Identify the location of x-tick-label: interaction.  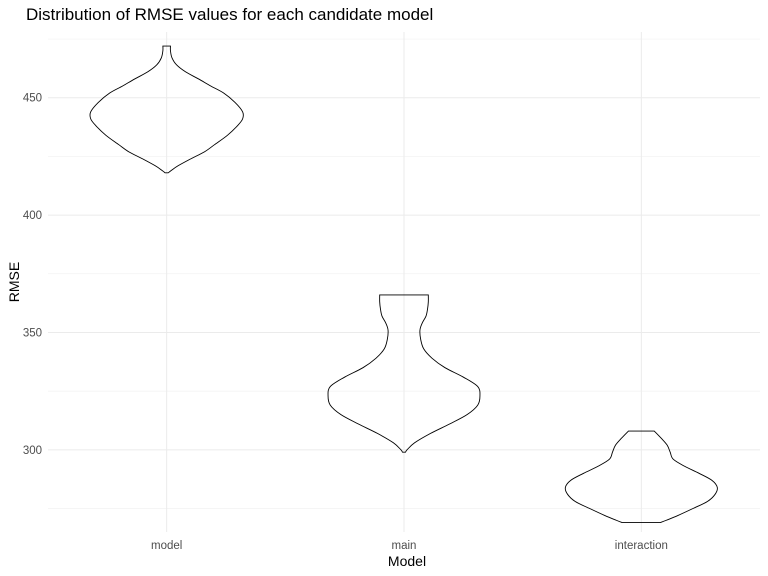
(641, 546).